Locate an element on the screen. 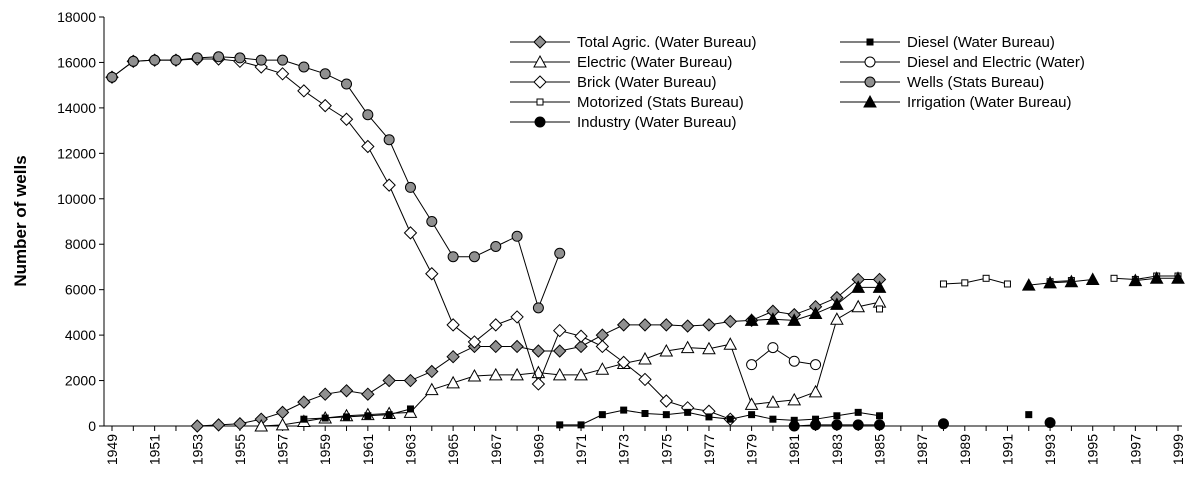 Image resolution: width=1185 pixels, height=483 pixels. x-tick-label: 1961 is located at coordinates (368, 449).